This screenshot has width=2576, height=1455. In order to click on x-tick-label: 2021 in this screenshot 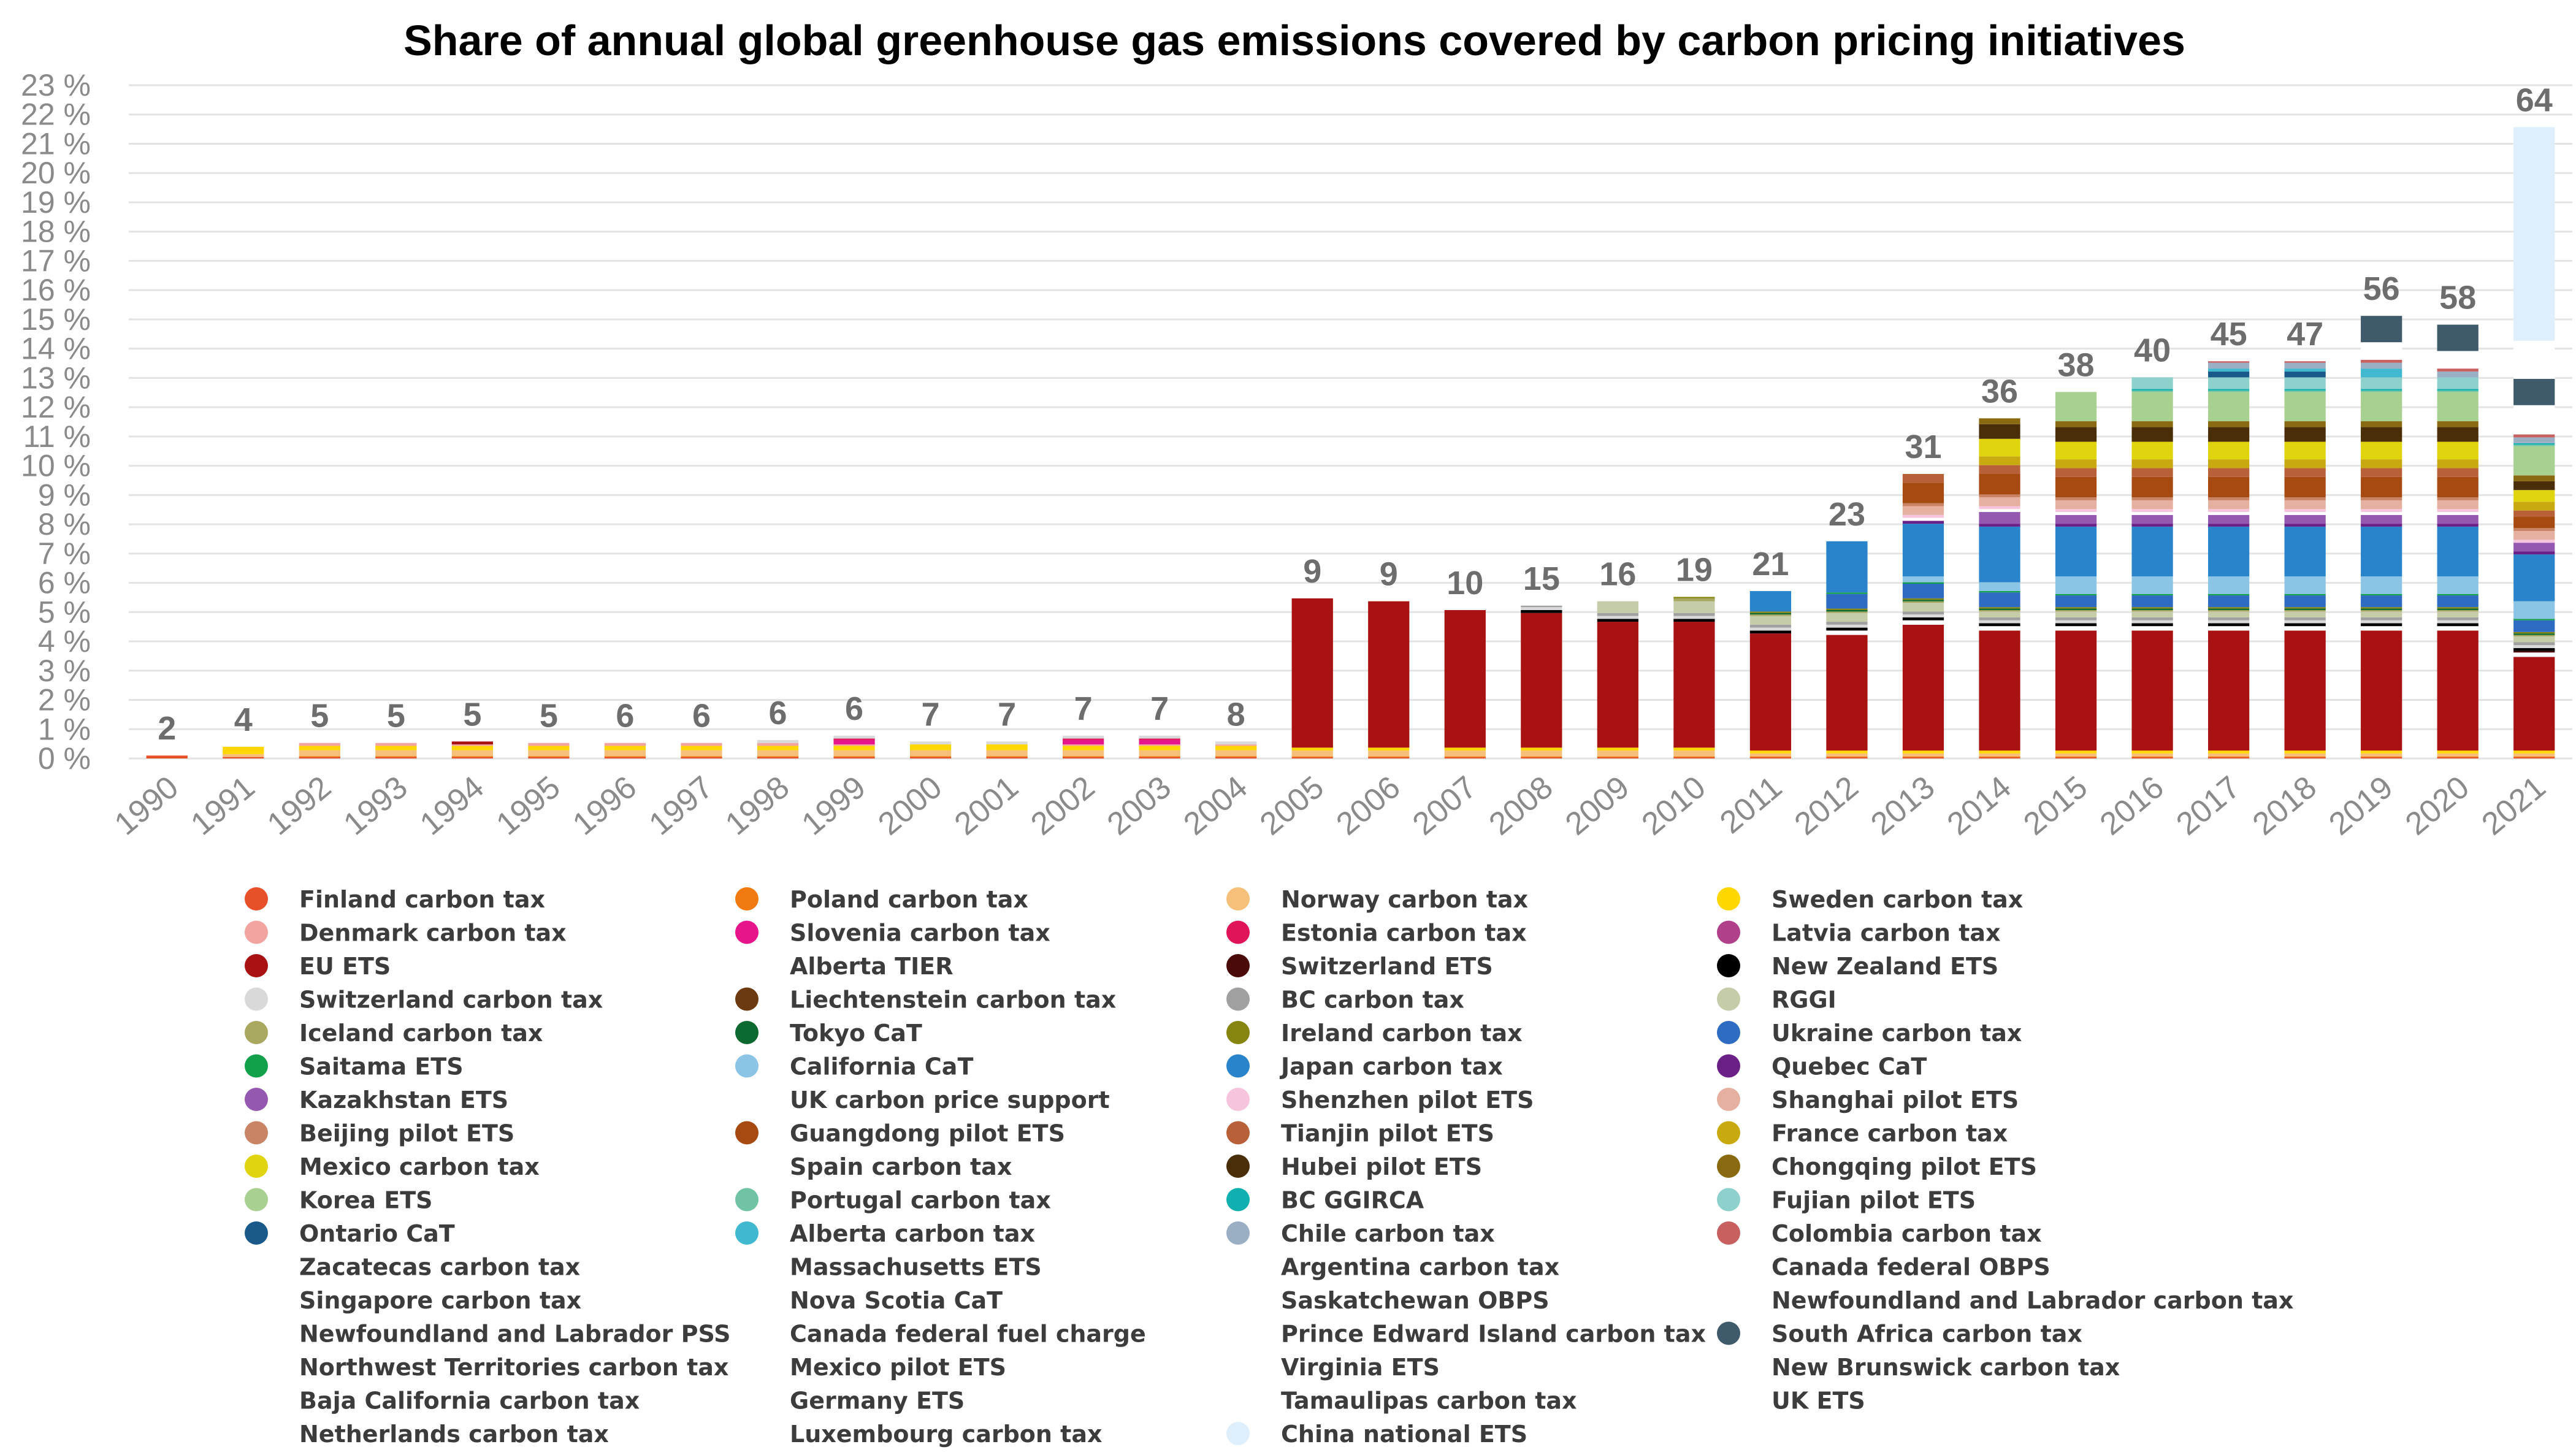, I will do `click(2514, 806)`.